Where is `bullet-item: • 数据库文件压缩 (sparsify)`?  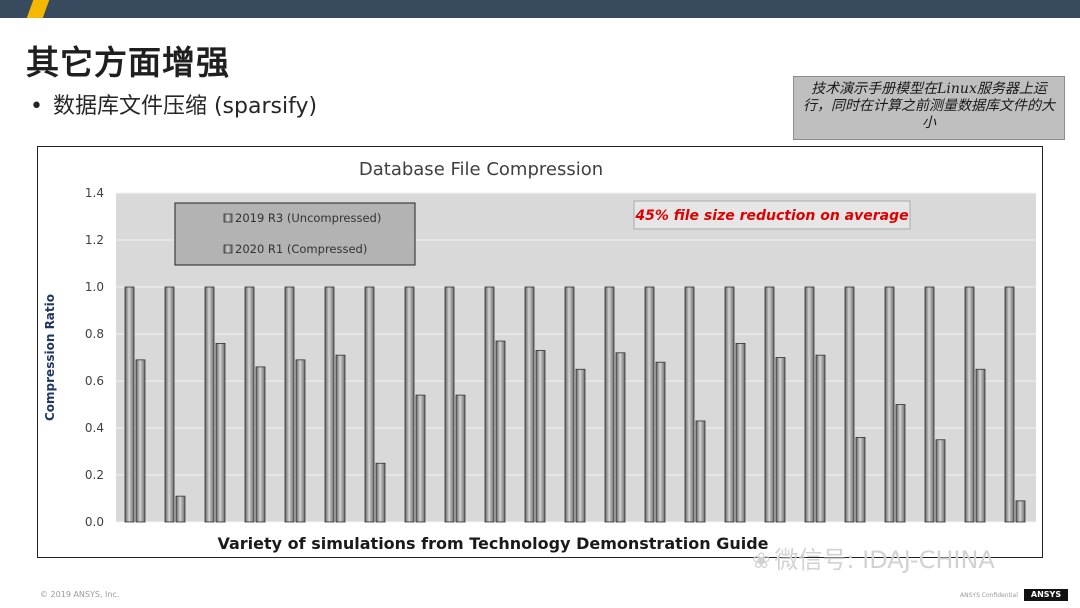
bullet-item: • 数据库文件压缩 (sparsify) is located at coordinates (173, 104).